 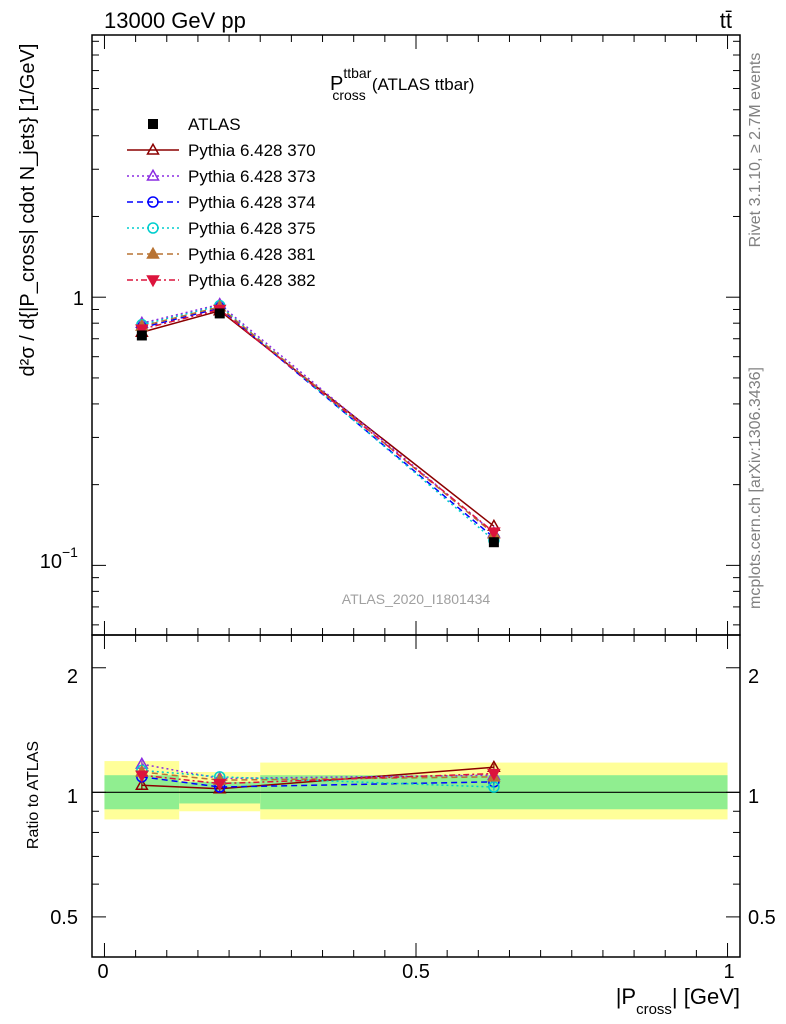 What do you see at coordinates (416, 972) in the screenshot?
I see `xtick-label-0p5: 0.5` at bounding box center [416, 972].